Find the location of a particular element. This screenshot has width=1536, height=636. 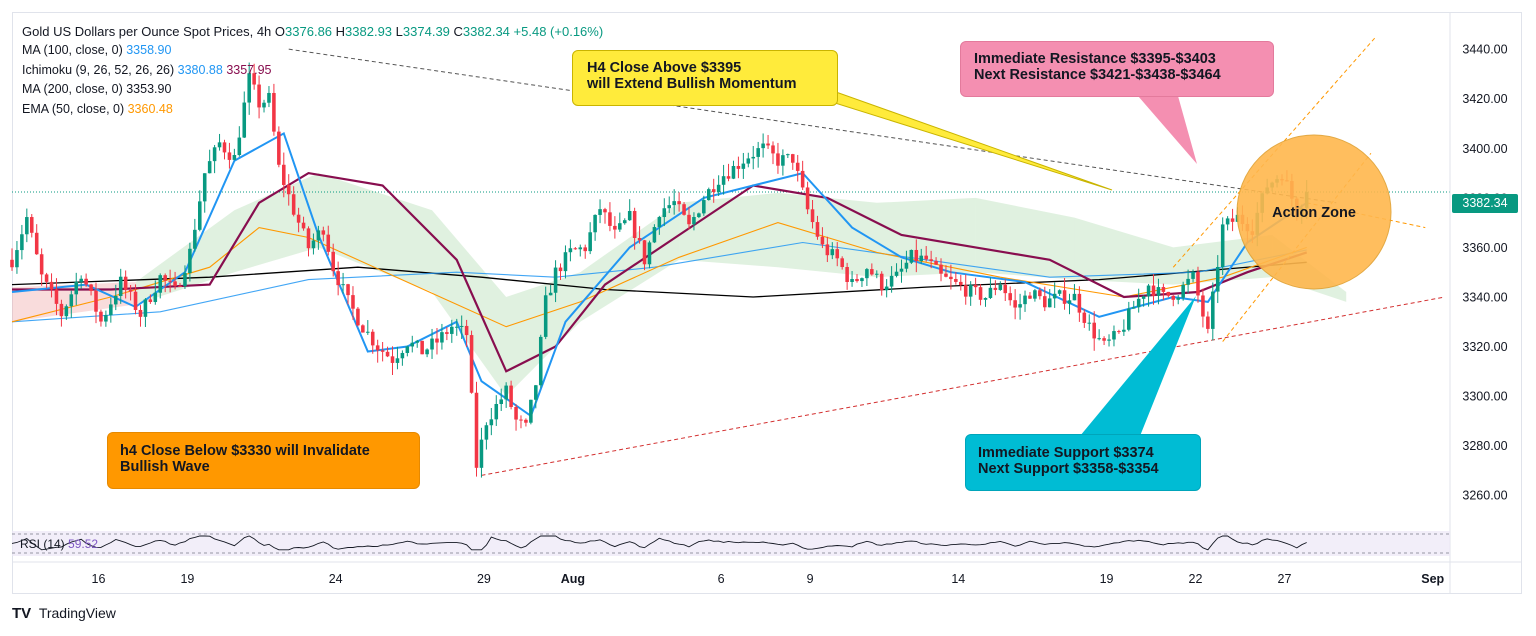

brand: TV TradingView is located at coordinates (64, 613).